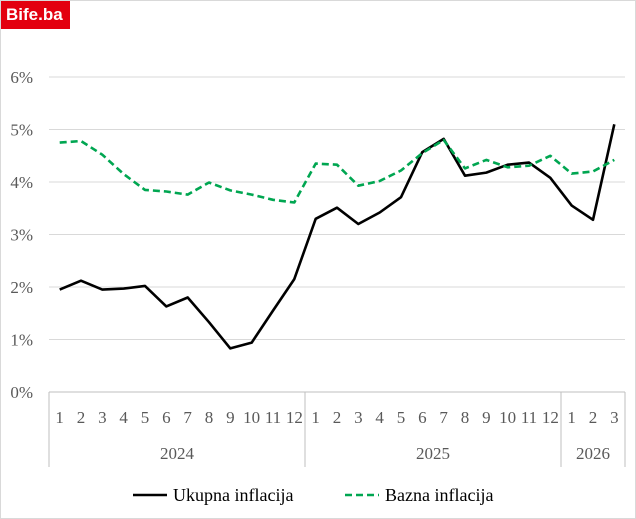 Image resolution: width=636 pixels, height=519 pixels. Describe the element at coordinates (177, 453) in the screenshot. I see `year-group-label: 2024` at that location.